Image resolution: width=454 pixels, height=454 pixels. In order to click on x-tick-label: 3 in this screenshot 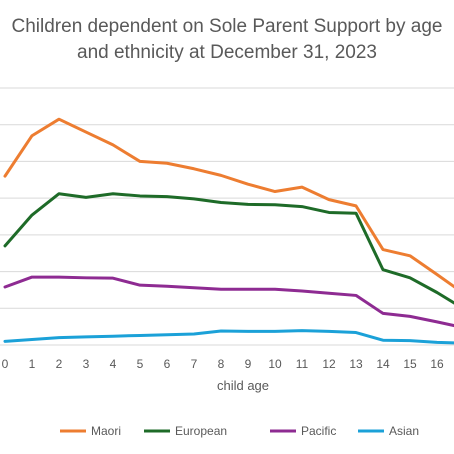, I will do `click(86, 364)`.